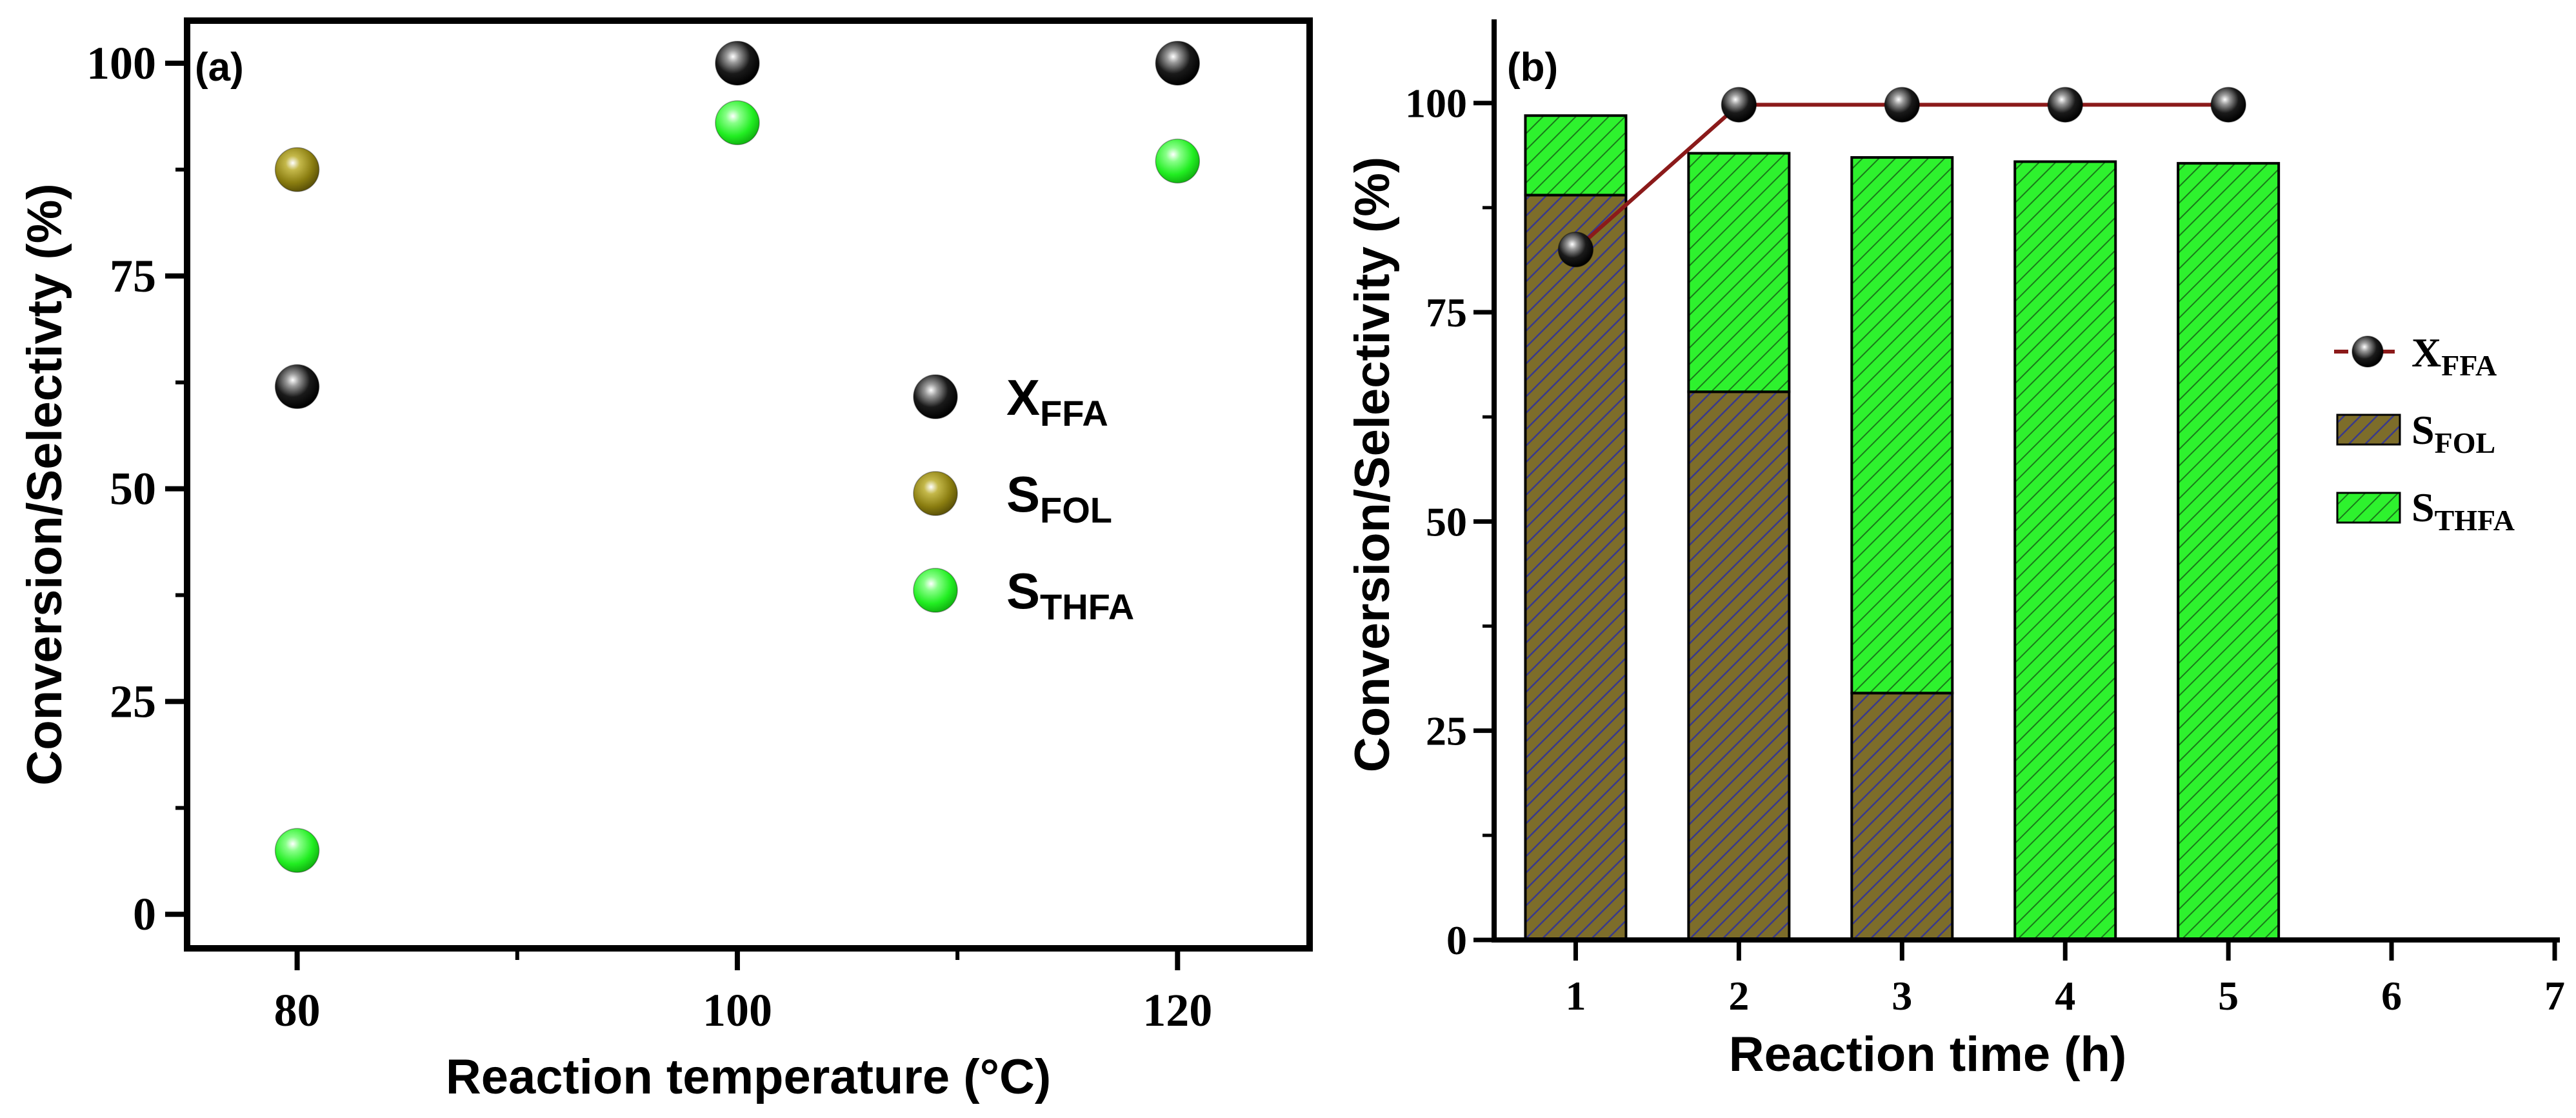 This screenshot has height=1118, width=2576. I want to click on panel-b-label: (b), so click(1532, 68).